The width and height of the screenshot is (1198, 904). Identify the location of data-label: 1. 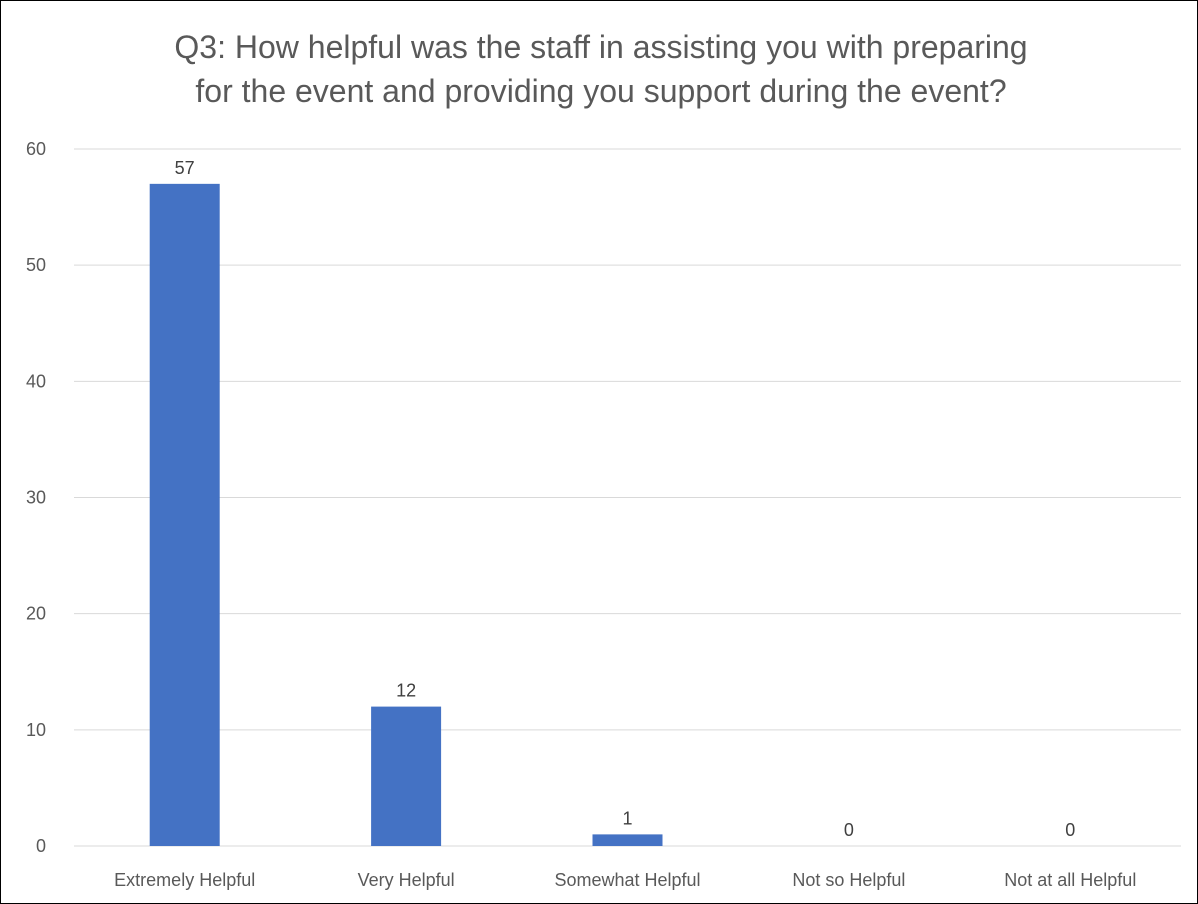
(627, 818).